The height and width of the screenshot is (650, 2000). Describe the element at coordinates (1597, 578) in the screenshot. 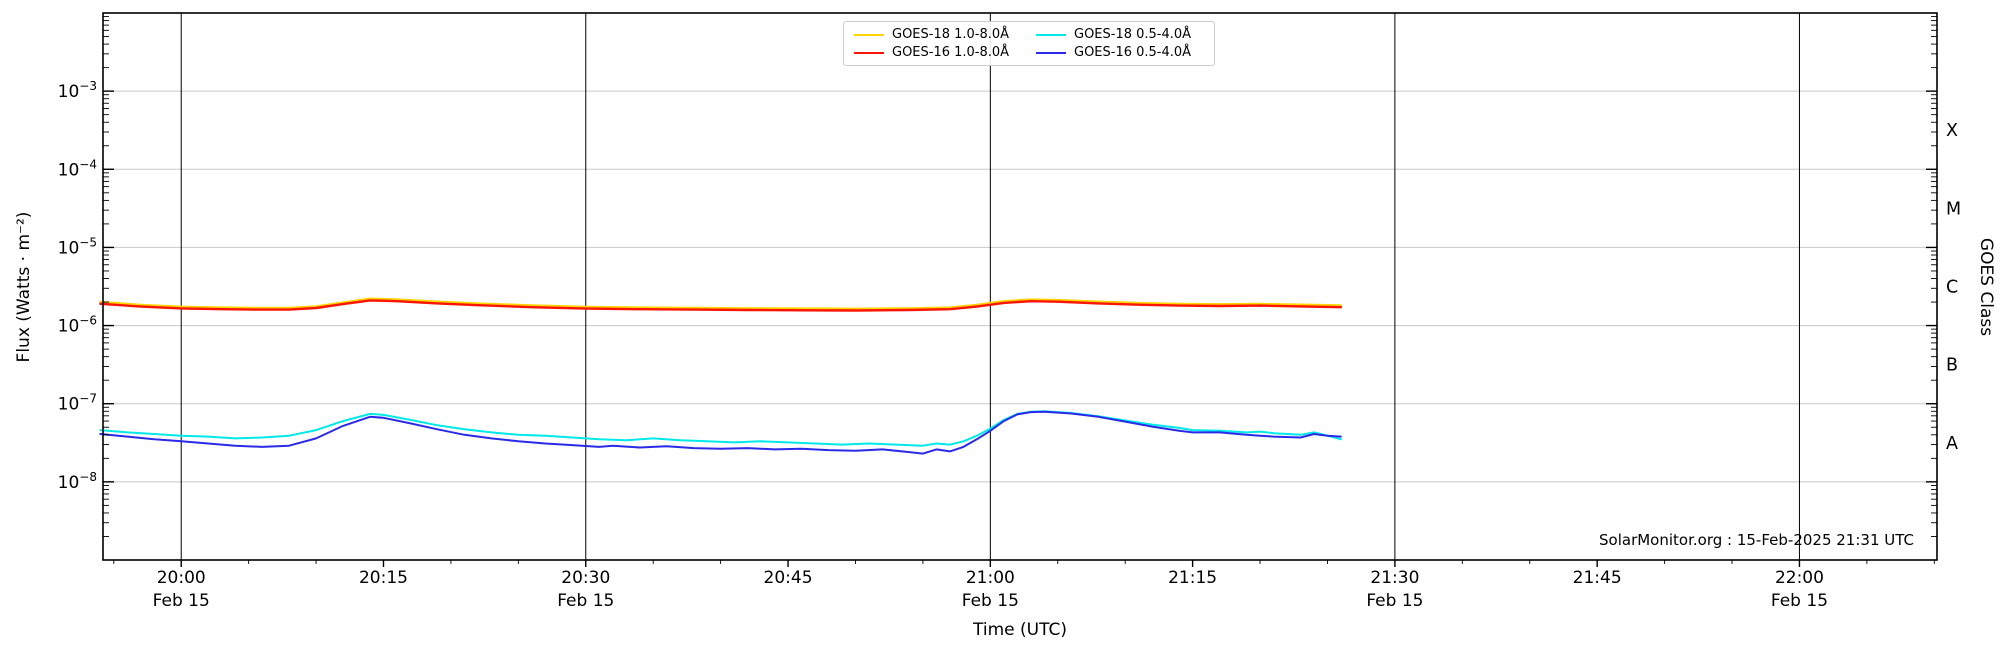

I see `x-tick-label: 21:45` at that location.